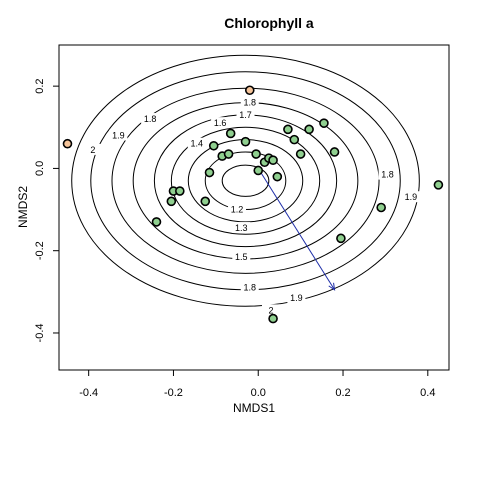 This screenshot has height=480, width=480. Describe the element at coordinates (173, 393) in the screenshot. I see `x-tick-label: -0.2` at that location.